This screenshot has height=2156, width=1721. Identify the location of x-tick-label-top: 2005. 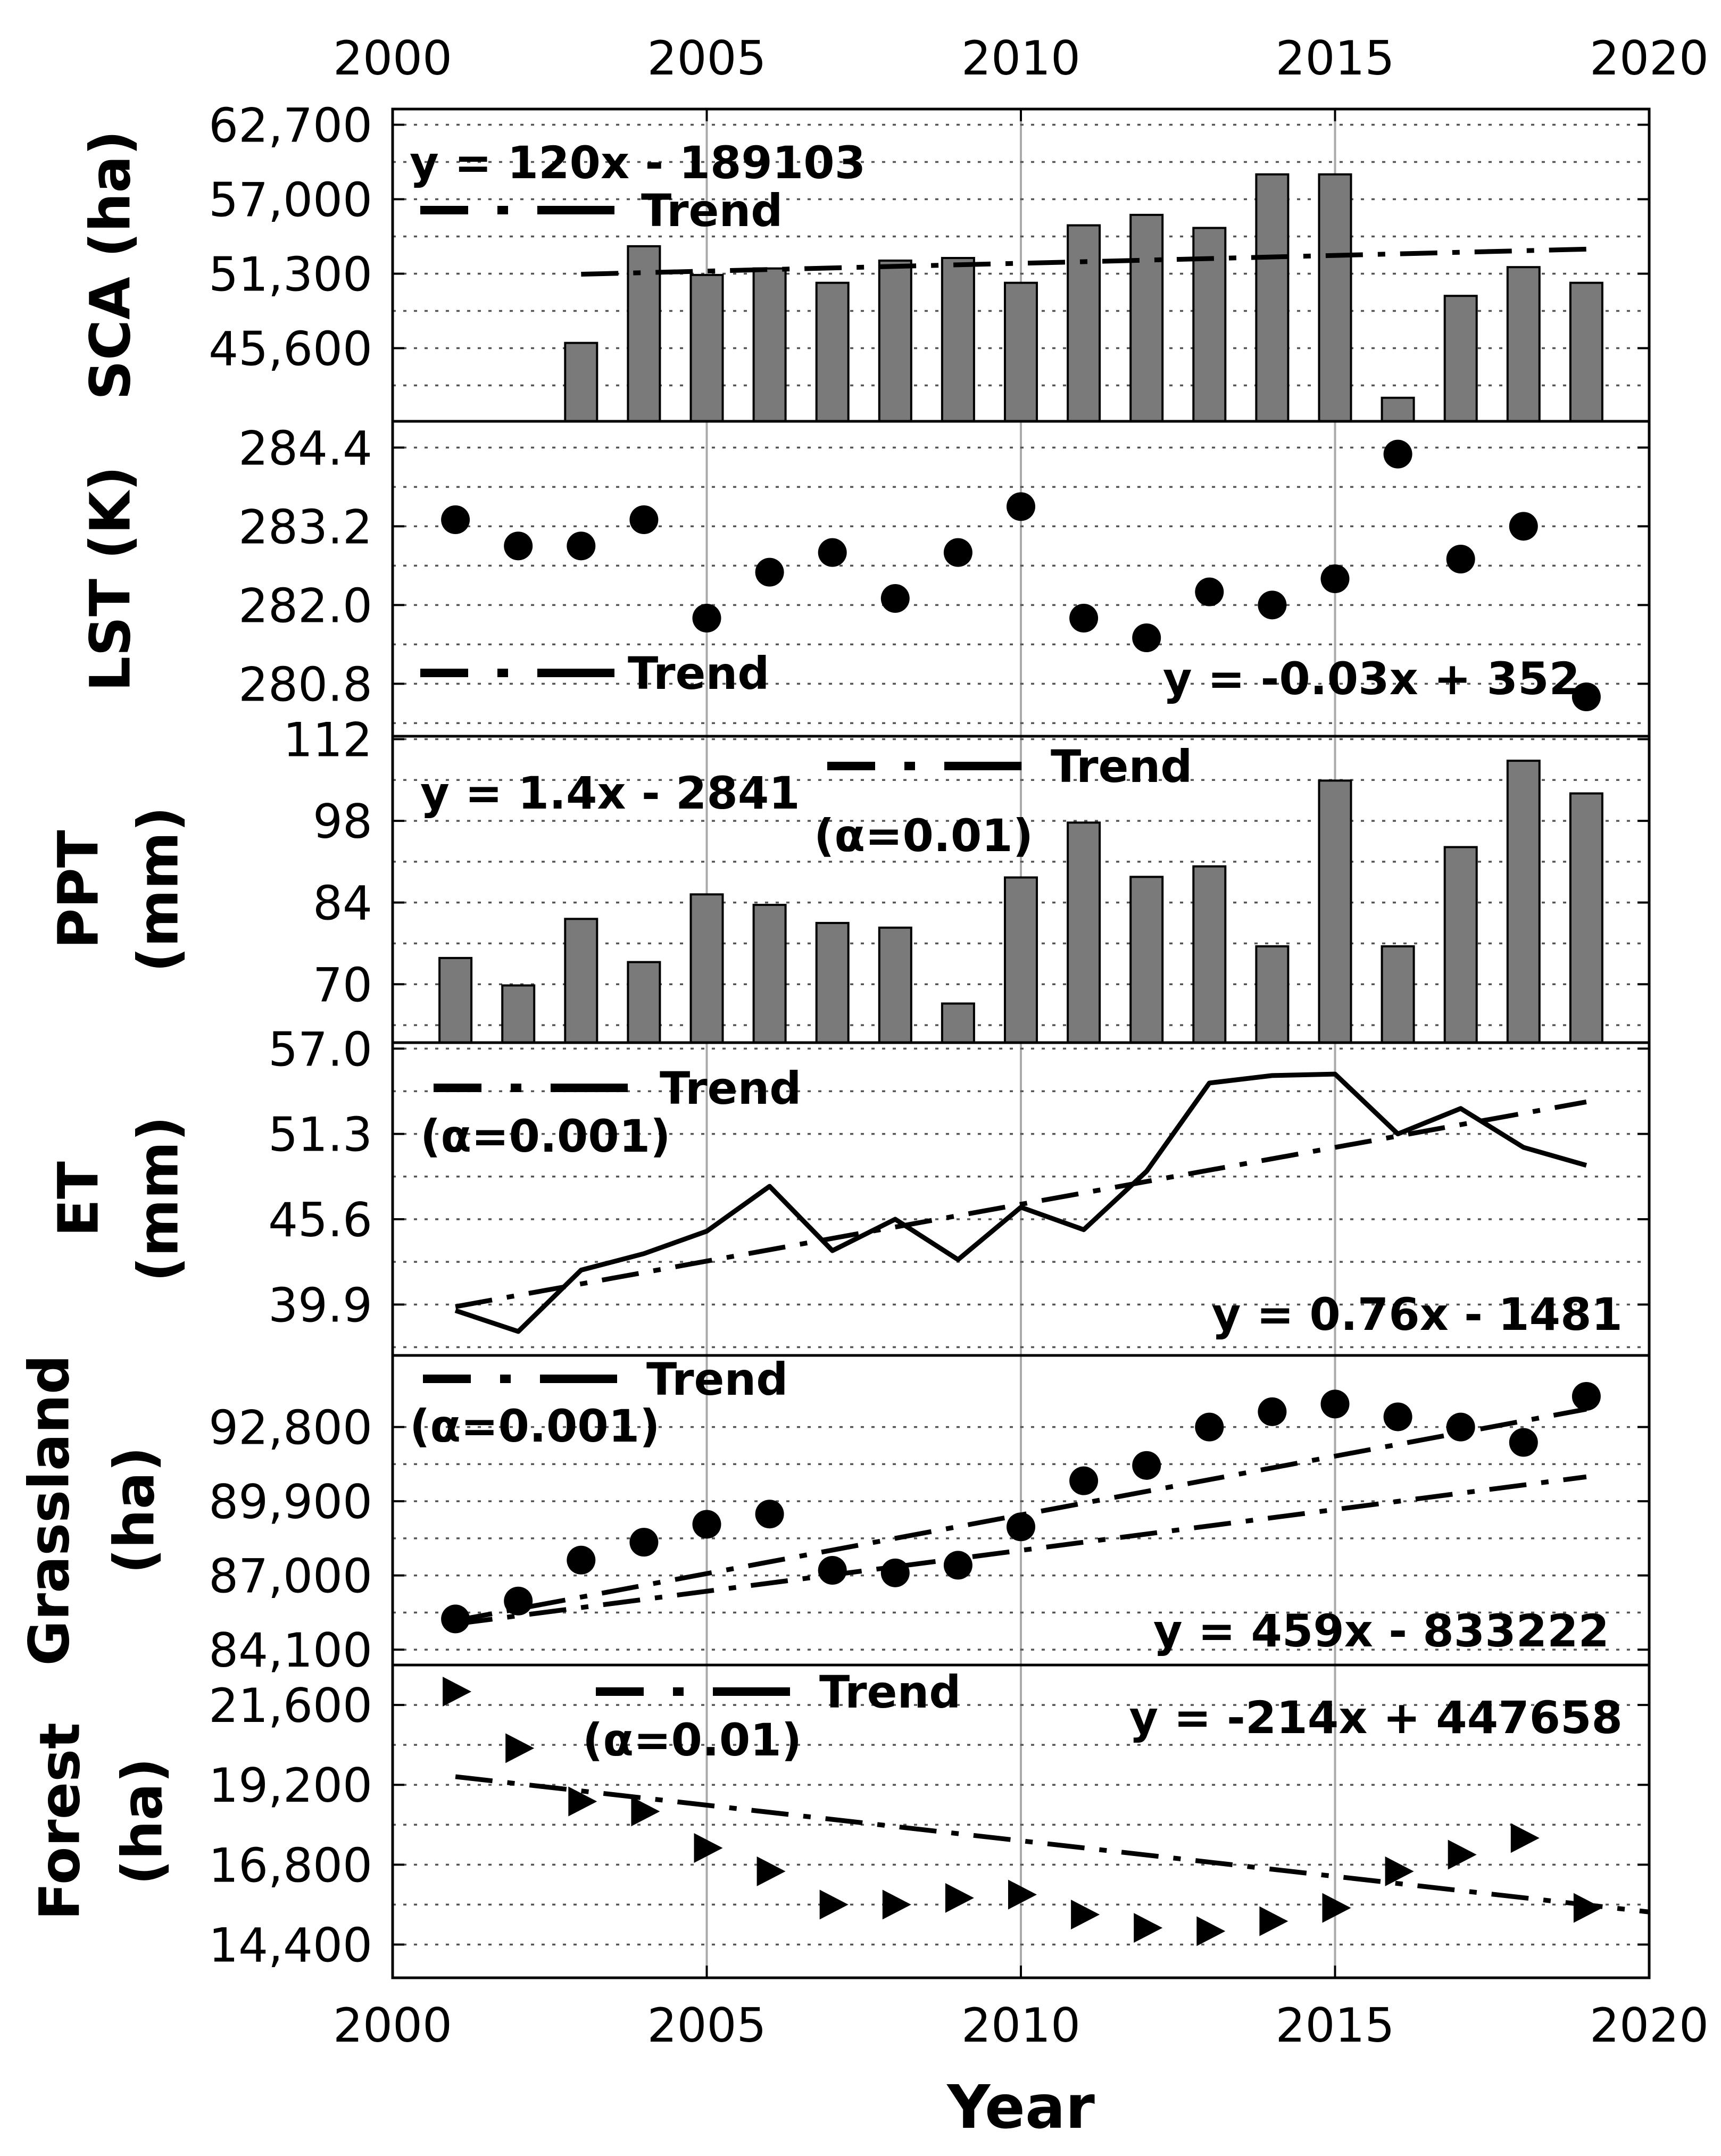
(707, 59).